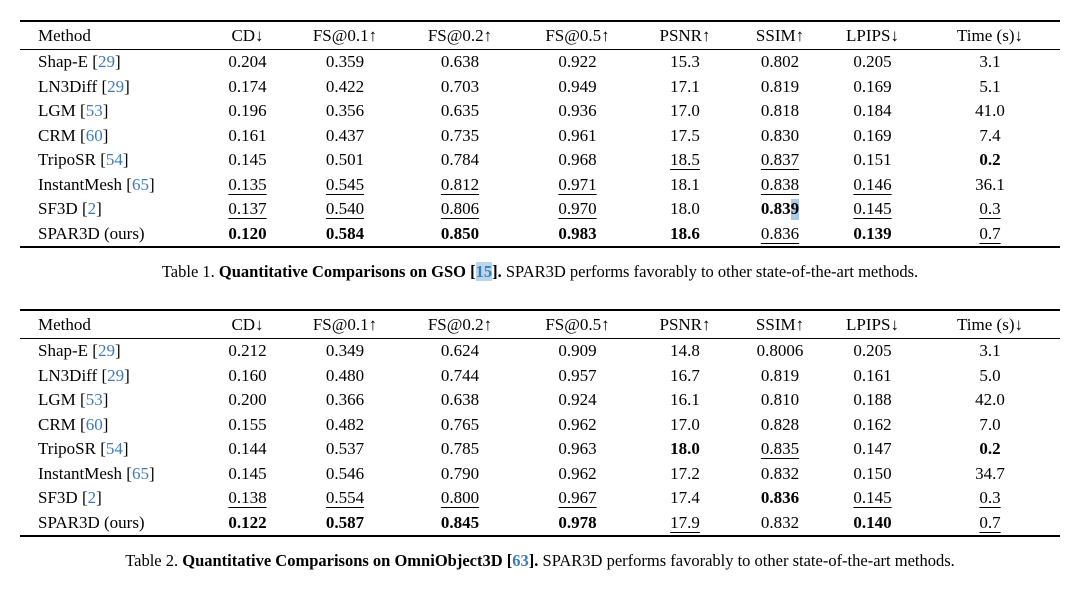 Image resolution: width=1080 pixels, height=589 pixels. Describe the element at coordinates (872, 400) in the screenshot. I see `metric-cell: 0.188` at that location.